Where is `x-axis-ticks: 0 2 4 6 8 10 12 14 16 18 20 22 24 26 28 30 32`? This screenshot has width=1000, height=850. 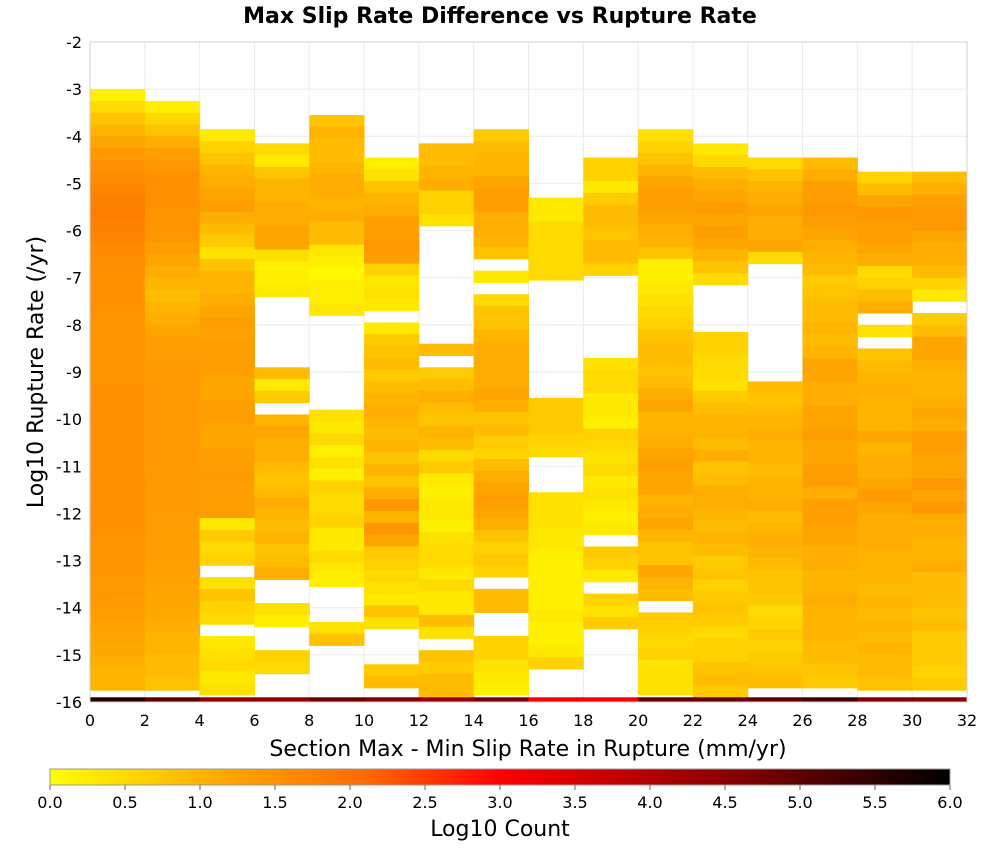
x-axis-ticks: 0 2 4 6 8 10 12 14 16 18 20 22 24 26 28 30 32 is located at coordinates (531, 720).